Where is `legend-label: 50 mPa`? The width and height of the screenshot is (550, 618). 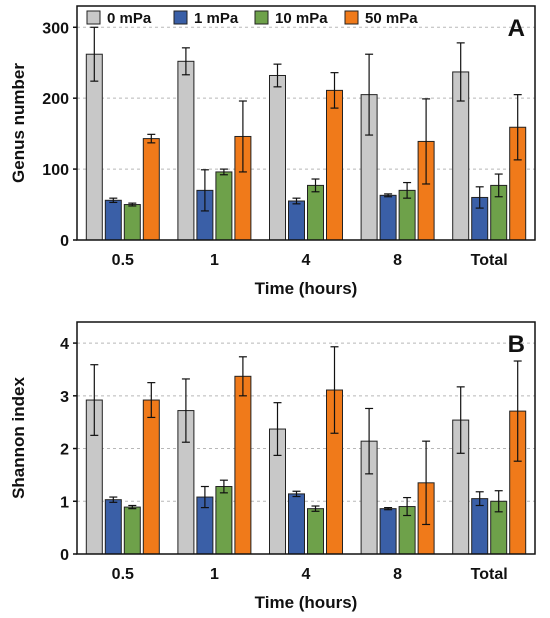 legend-label: 50 mPa is located at coordinates (391, 18).